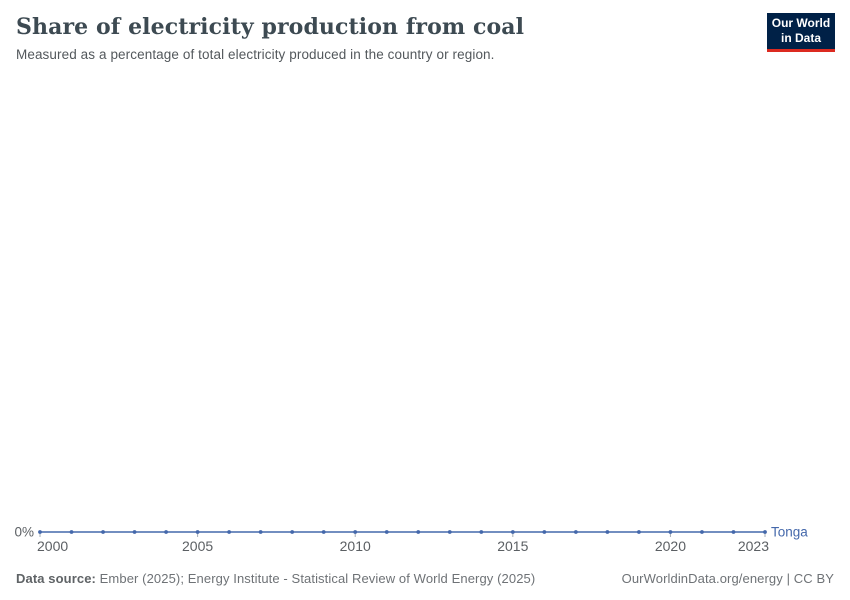 The width and height of the screenshot is (850, 600). I want to click on x-axis-label: 2010, so click(355, 546).